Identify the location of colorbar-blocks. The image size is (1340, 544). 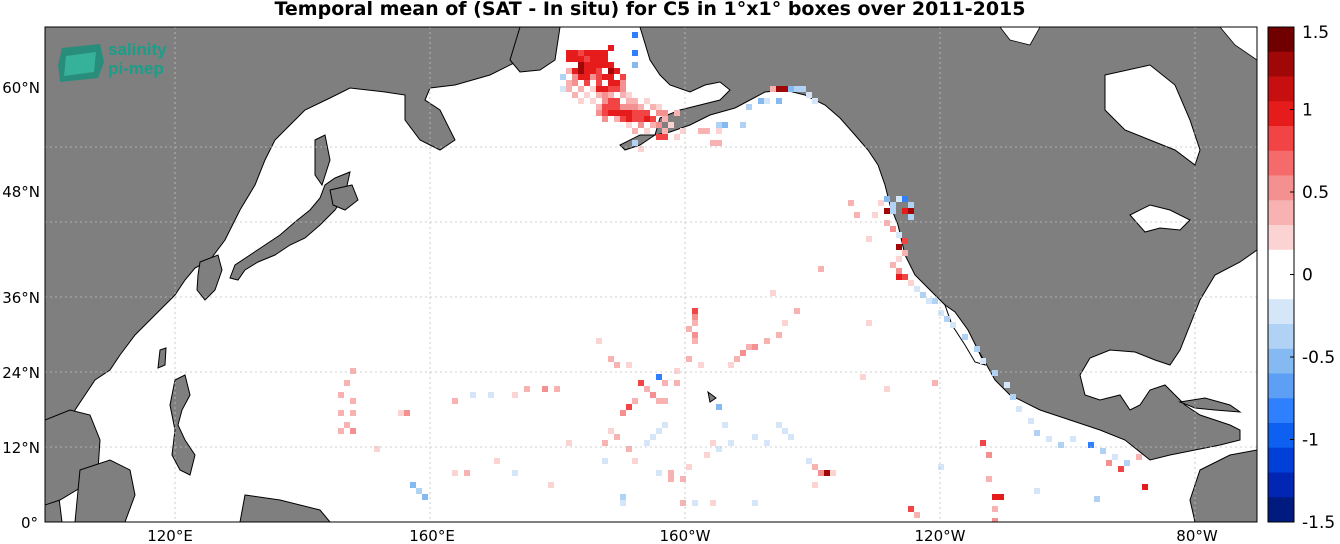
(1281, 275).